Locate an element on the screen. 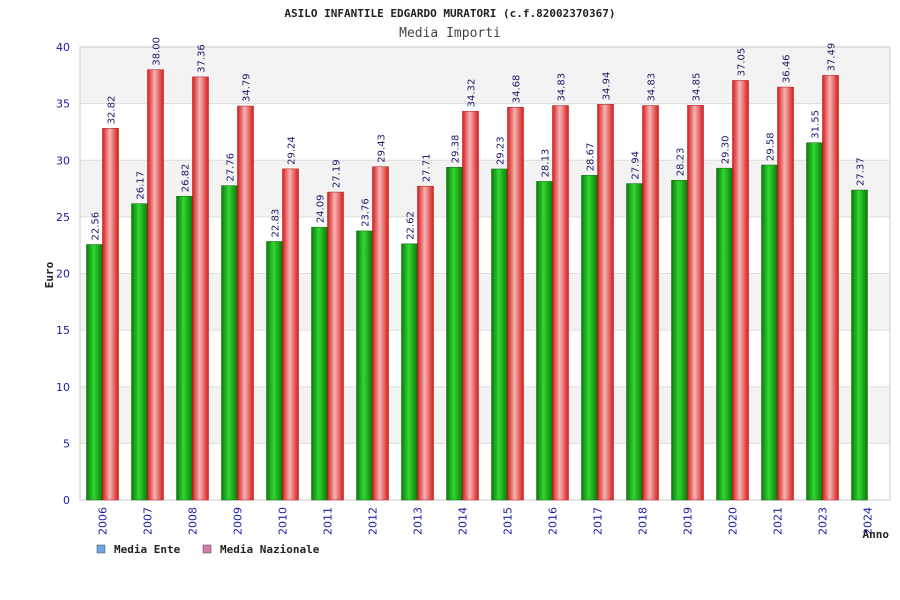 This screenshot has height=600, width=900. x-tick-label: 2014 is located at coordinates (463, 521).